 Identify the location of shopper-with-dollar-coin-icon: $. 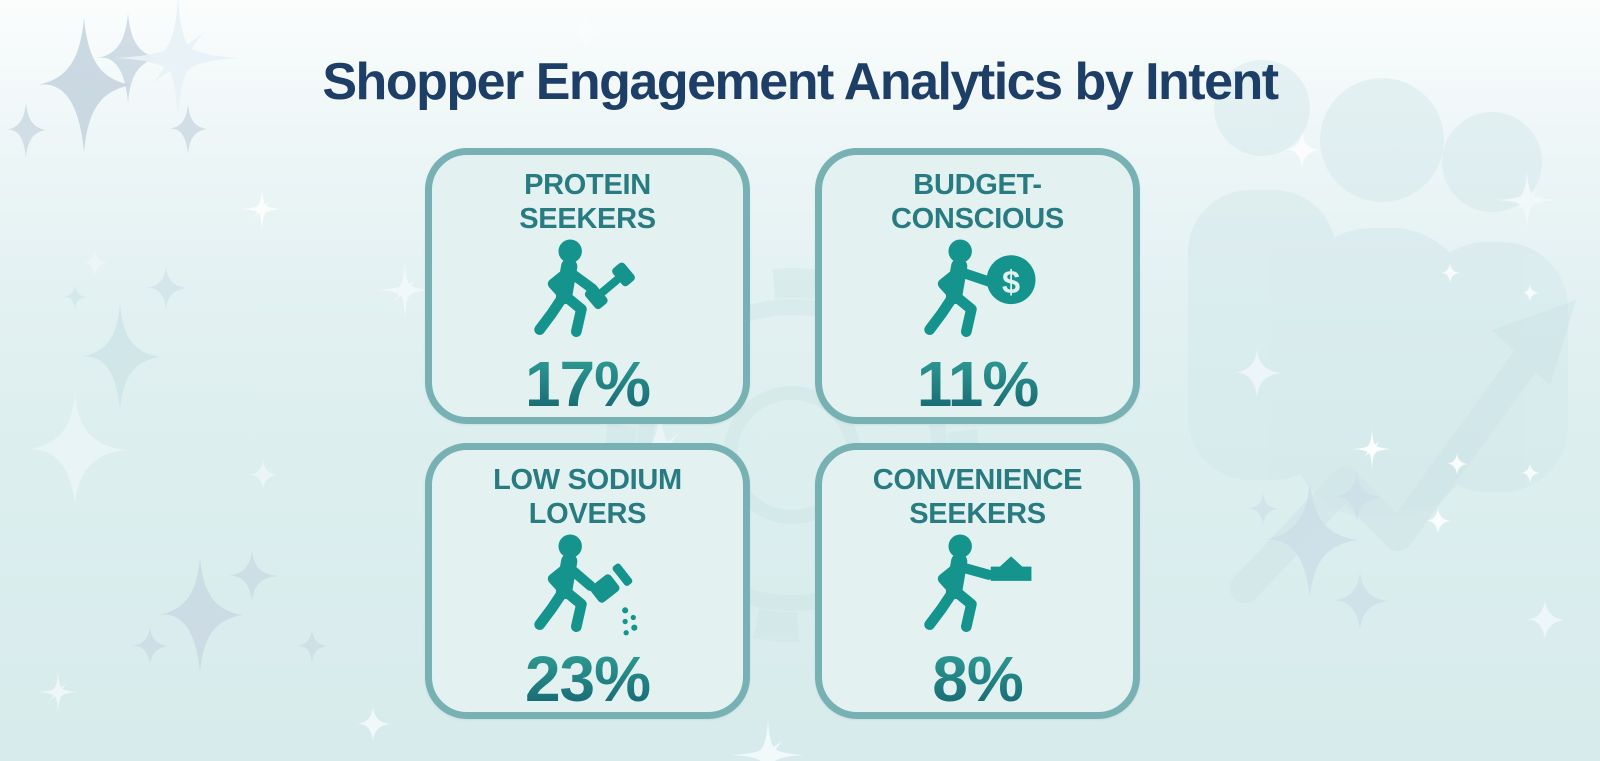
(979, 288).